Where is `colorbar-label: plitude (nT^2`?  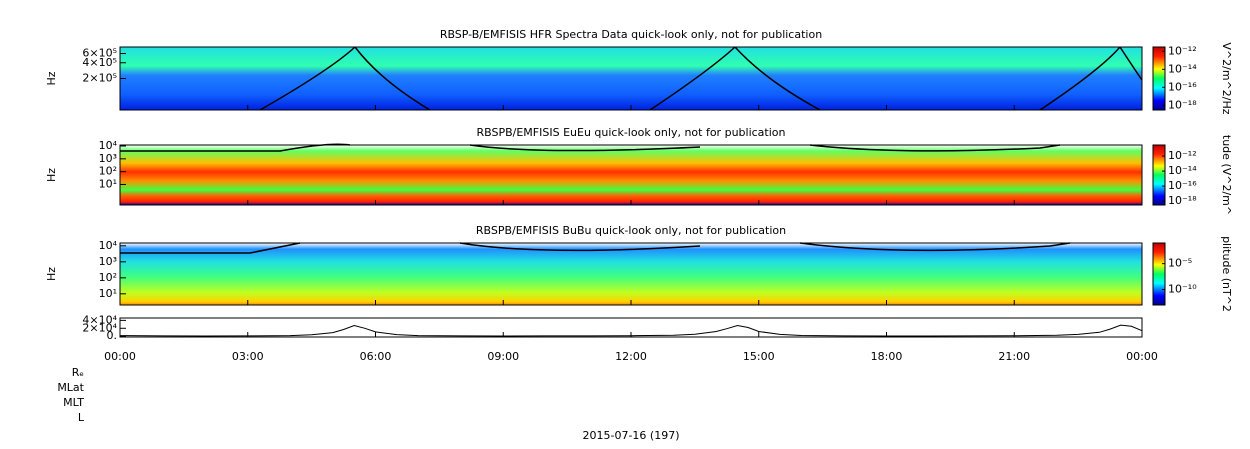 colorbar-label: plitude (nT^2 is located at coordinates (1226, 274).